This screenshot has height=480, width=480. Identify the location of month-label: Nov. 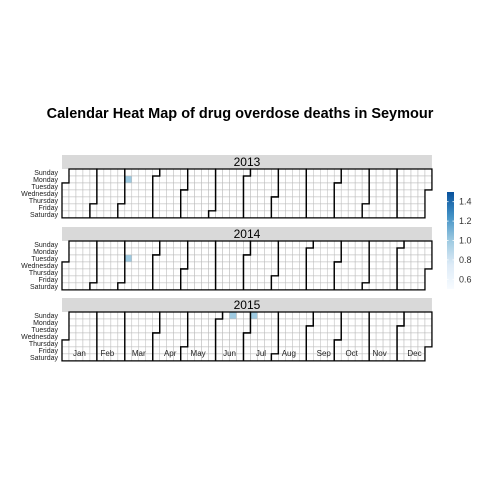
(379, 353).